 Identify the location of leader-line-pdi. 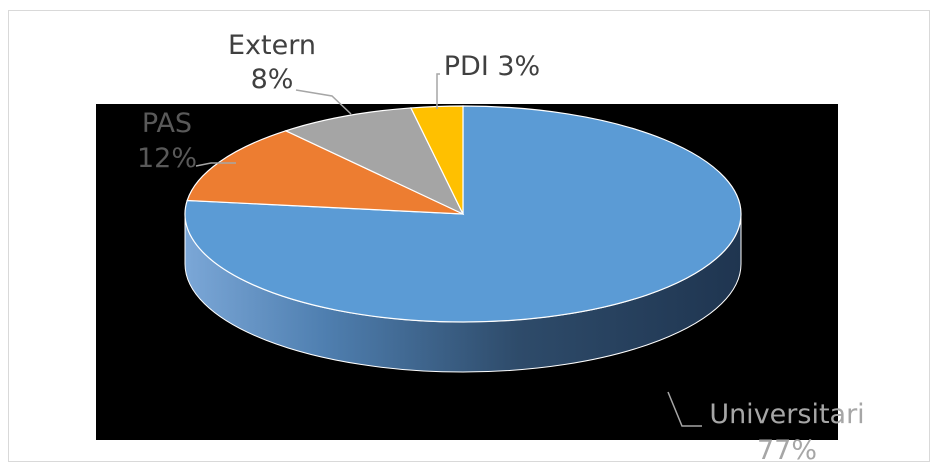
(438, 91).